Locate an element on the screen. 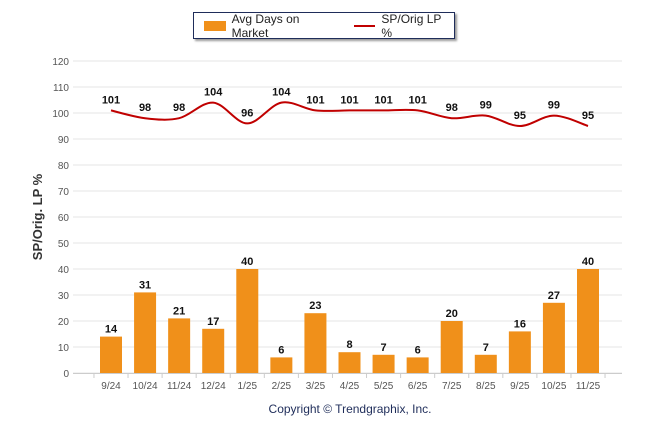 Image resolution: width=646 pixels, height=434 pixels. y-tick-label: 100 is located at coordinates (60, 114).